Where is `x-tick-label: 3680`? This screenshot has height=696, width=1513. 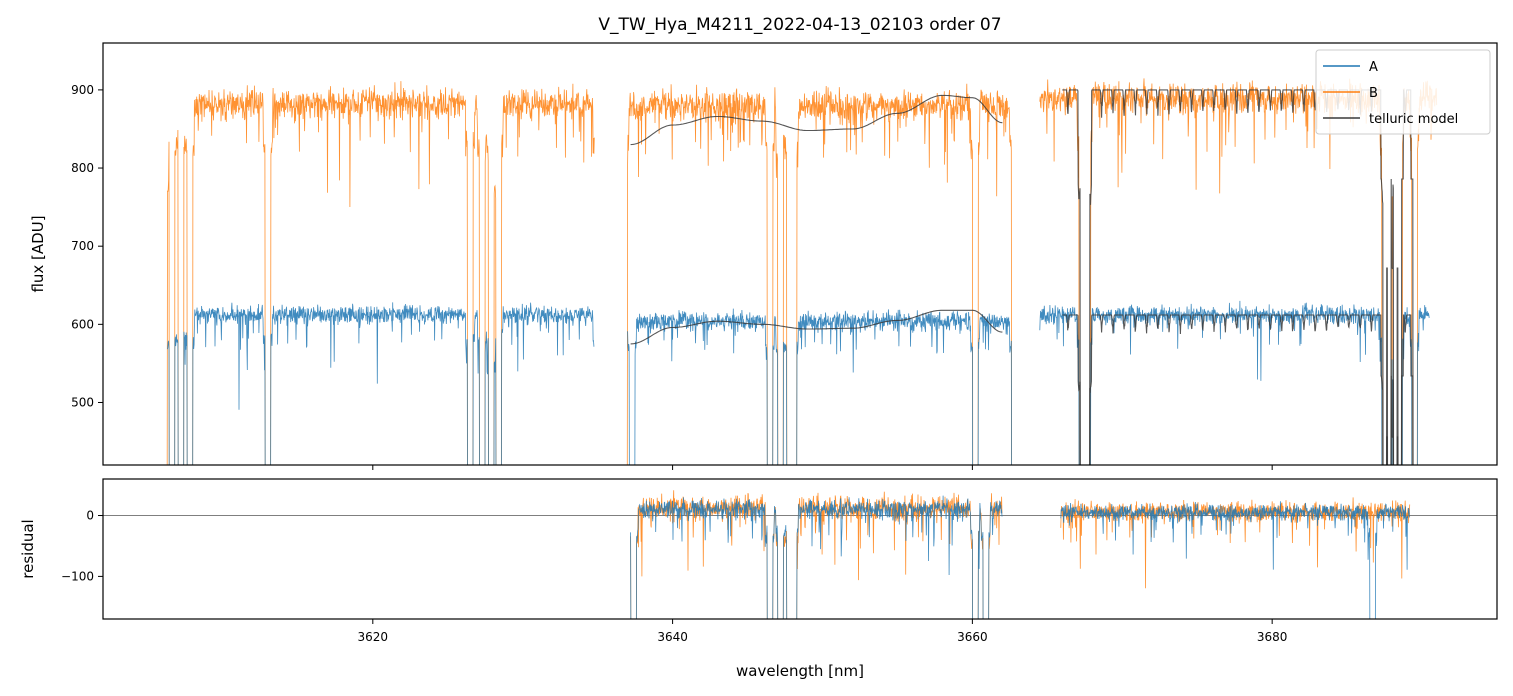
x-tick-label: 3680 is located at coordinates (1272, 637).